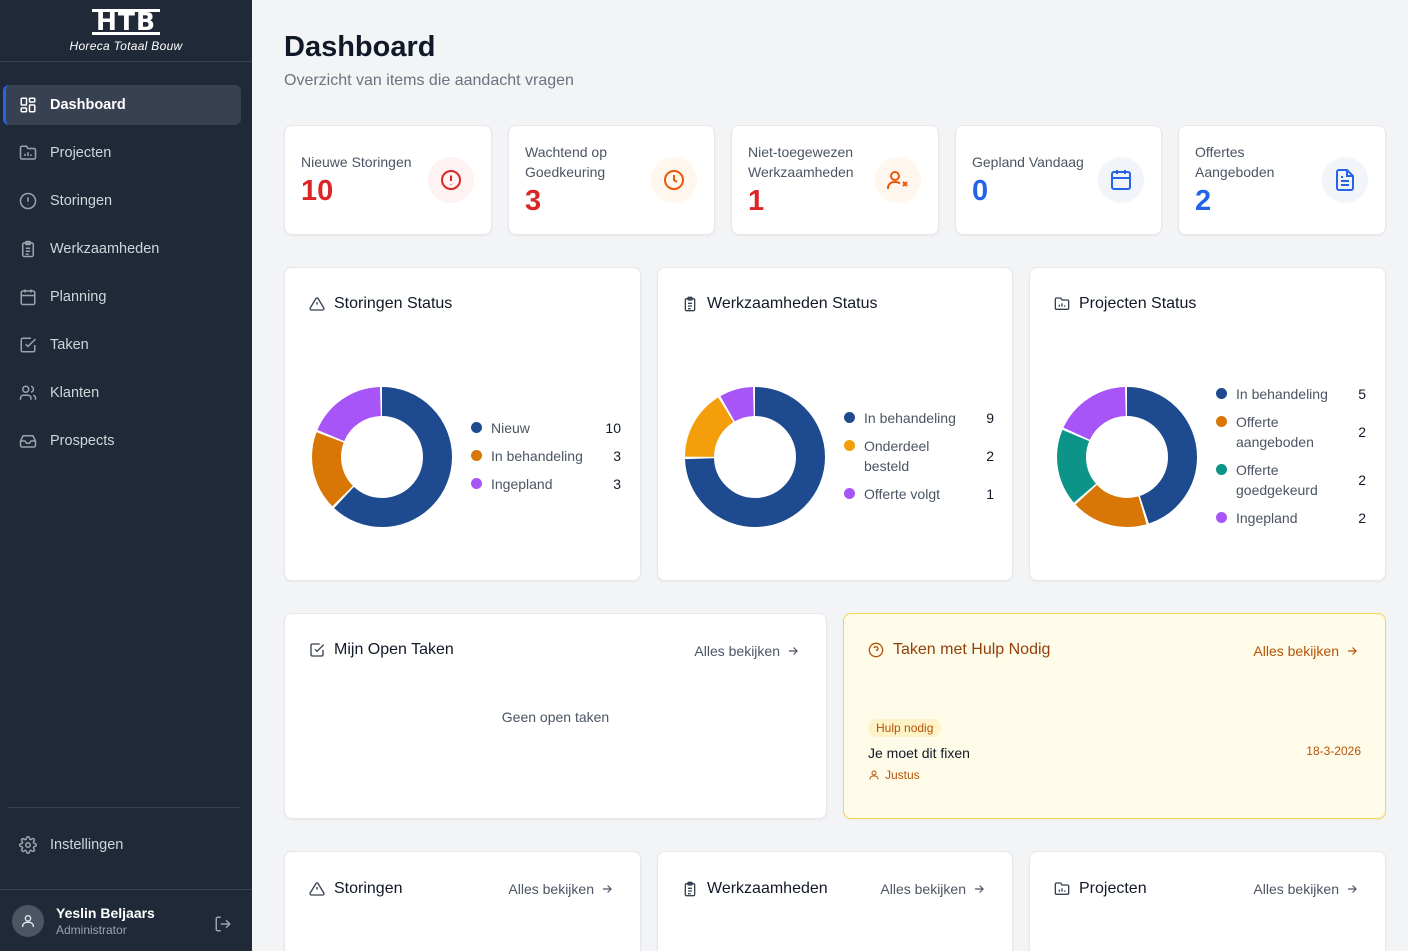 The width and height of the screenshot is (1408, 951). What do you see at coordinates (122, 345) in the screenshot?
I see `sidebar-item-taken: Taken` at bounding box center [122, 345].